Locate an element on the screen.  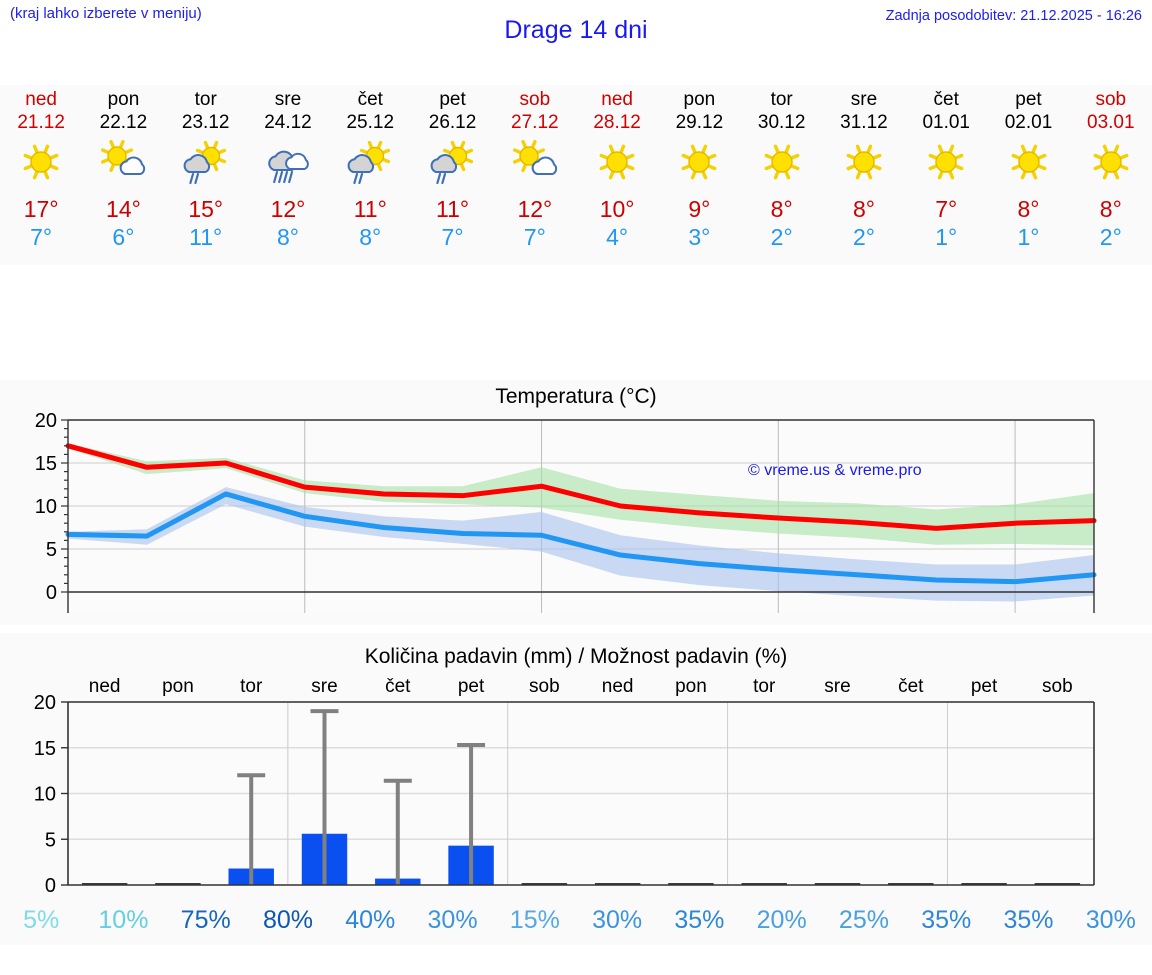
day-column: pet 02.01 8° 1° is located at coordinates (1028, 175).